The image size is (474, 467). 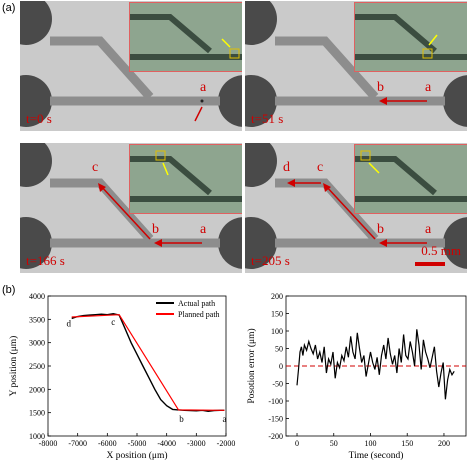 I want to click on y-tick-label: -150, so click(x=275, y=419).